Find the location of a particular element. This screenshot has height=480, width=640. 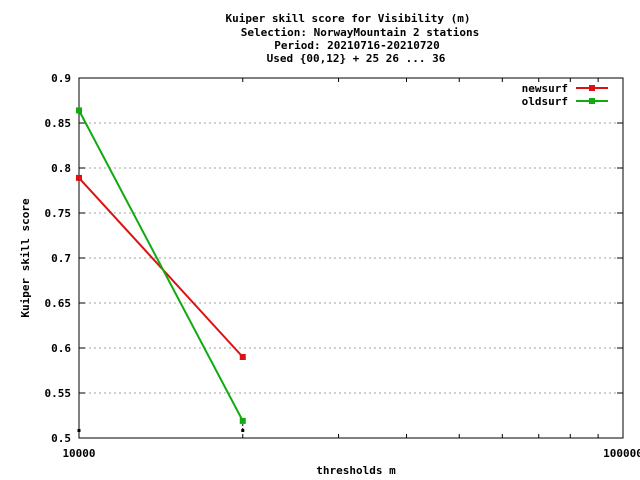

y-tick-label: 0.85 is located at coordinates (58, 123).